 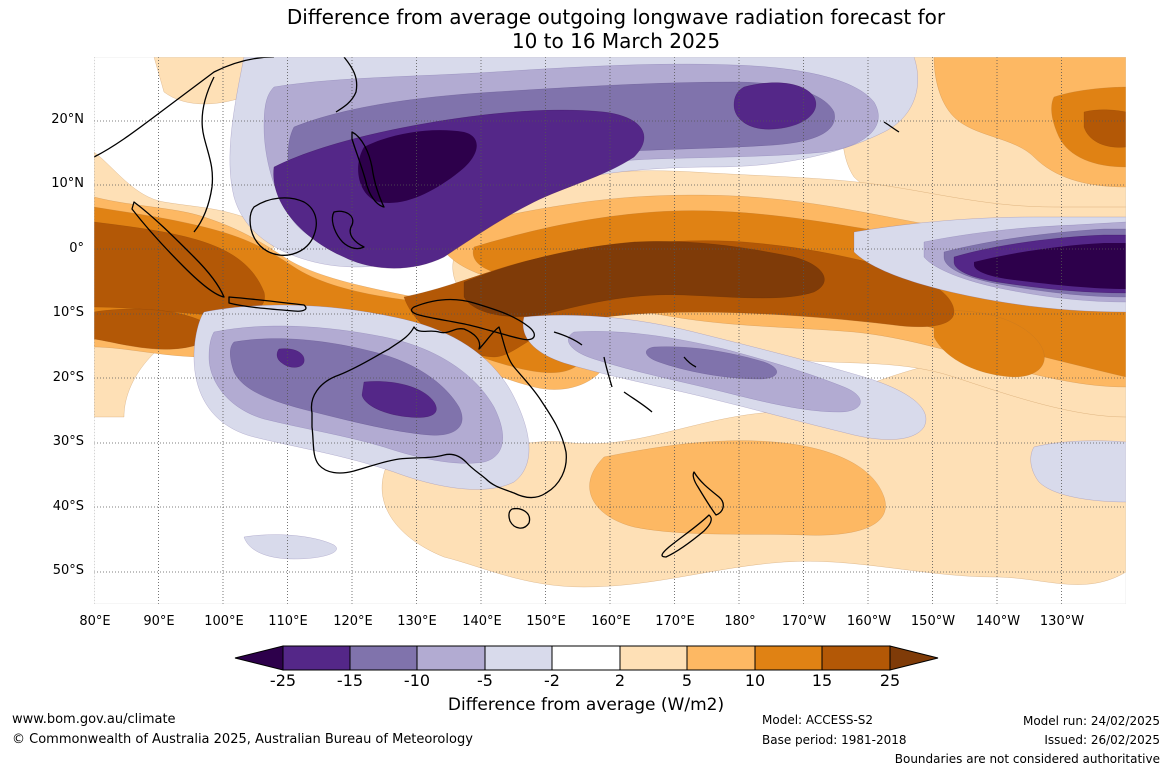 I want to click on lat-label-20s: 20°S, so click(x=68, y=377).